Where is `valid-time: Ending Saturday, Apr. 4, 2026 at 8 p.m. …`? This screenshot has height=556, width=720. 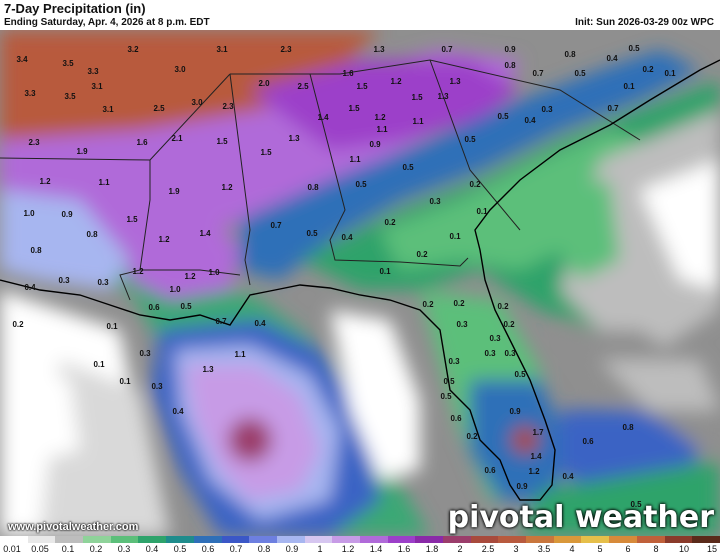
valid-time: Ending Saturday, Apr. 4, 2026 at 8 p.m. … is located at coordinates (107, 22).